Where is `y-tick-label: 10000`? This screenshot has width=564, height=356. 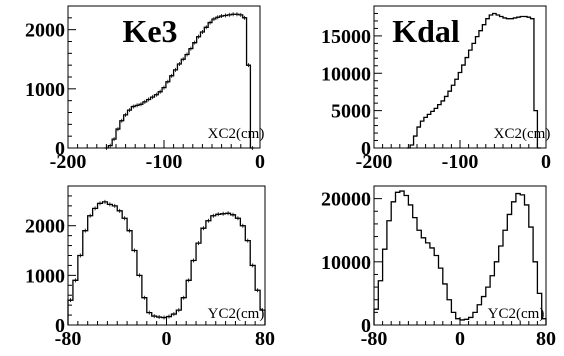 y-tick-label: 10000 is located at coordinates (346, 74).